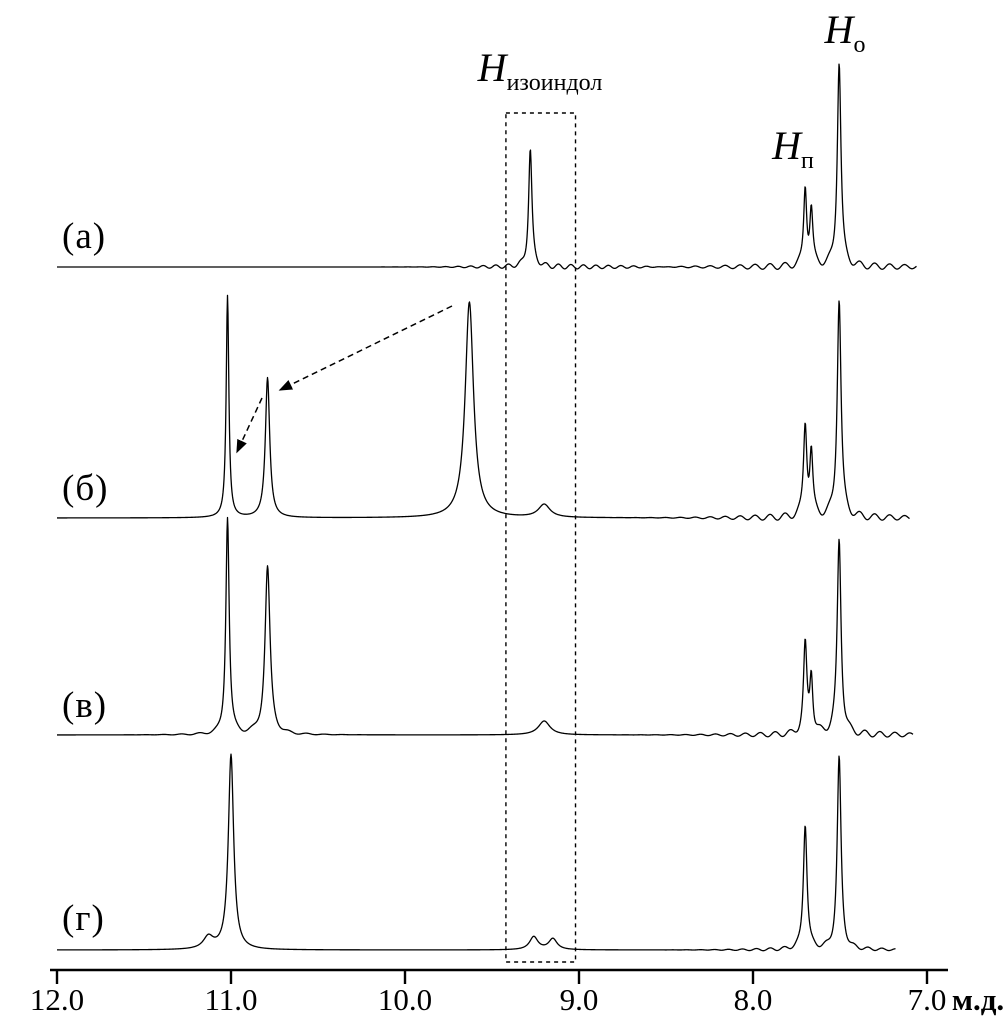 Image resolution: width=1004 pixels, height=1035 pixels. I want to click on isoindole-label-subscript: изоиндол, so click(554, 83).